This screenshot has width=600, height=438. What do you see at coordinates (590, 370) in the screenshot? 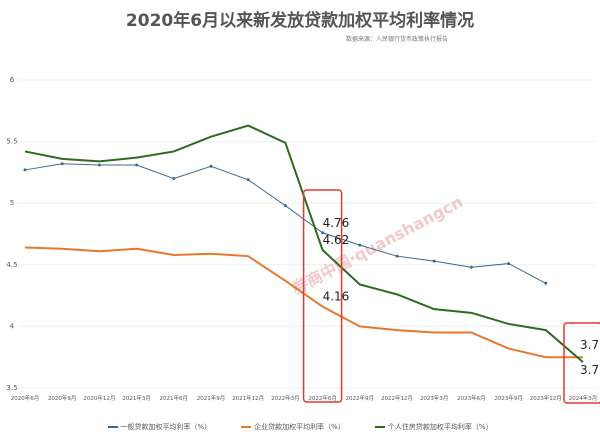
I see `data-label: 3.71` at bounding box center [590, 370].